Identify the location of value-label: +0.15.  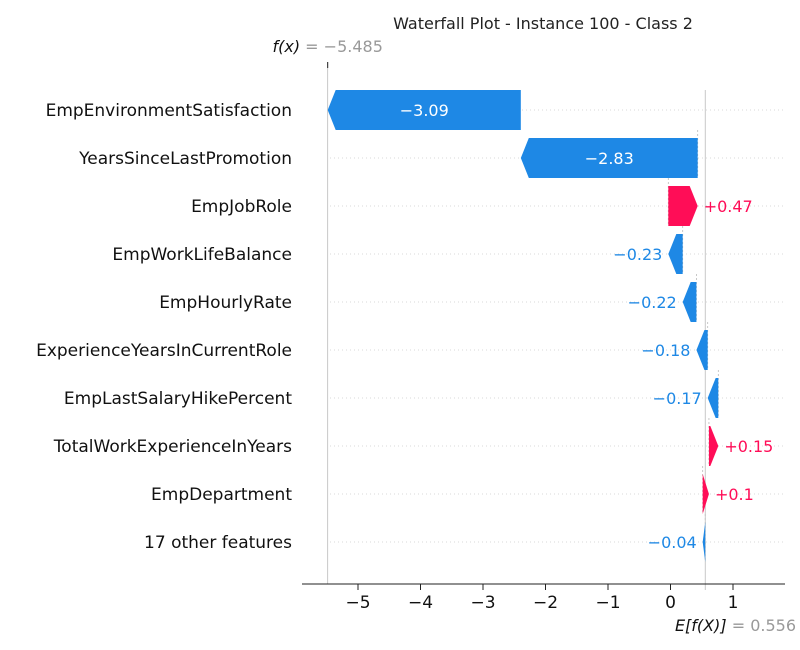
(748, 446).